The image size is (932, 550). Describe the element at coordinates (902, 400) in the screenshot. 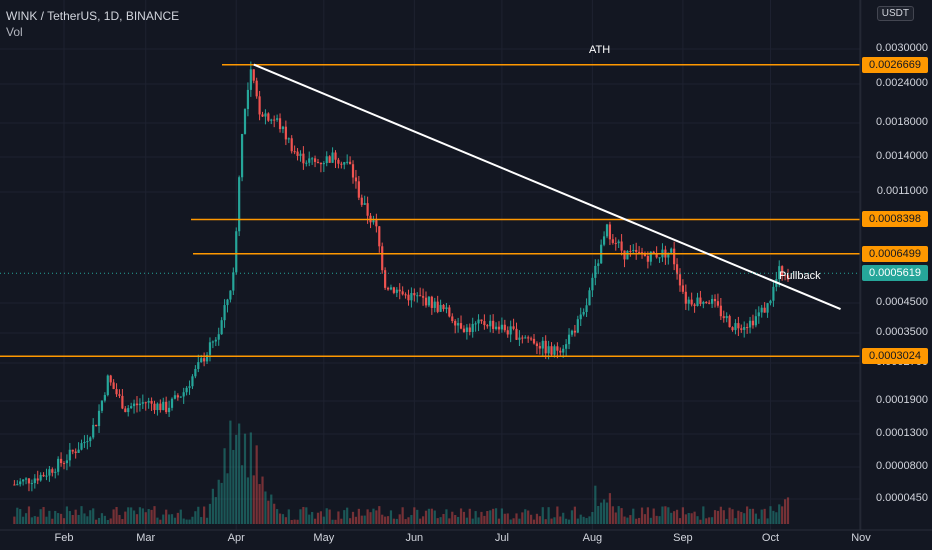

I see `price-tick-label: 0.0001900` at that location.